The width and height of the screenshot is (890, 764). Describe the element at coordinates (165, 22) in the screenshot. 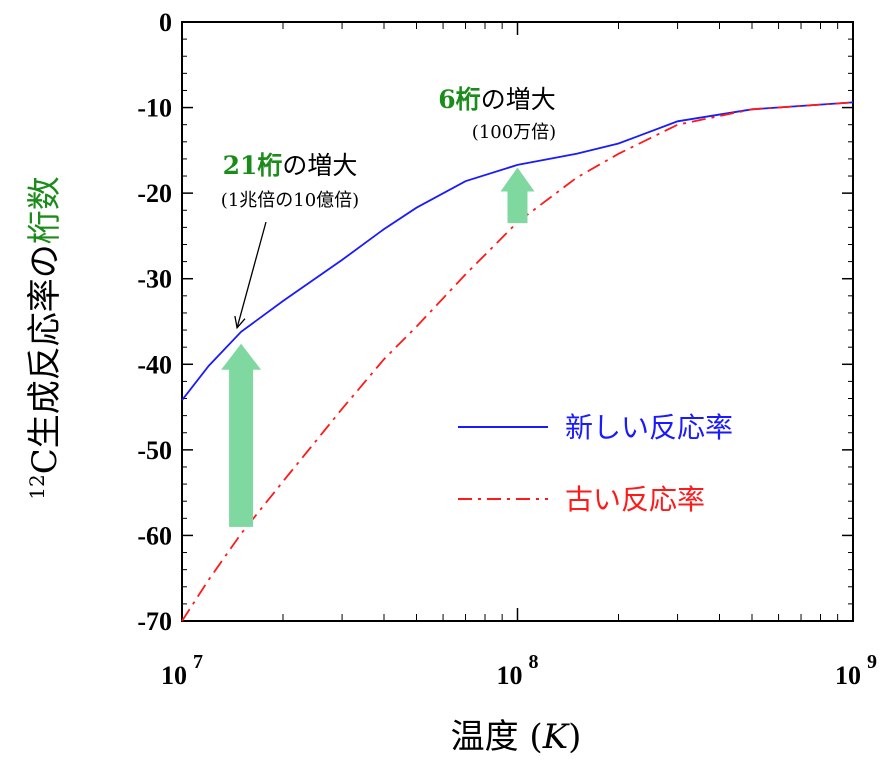

I see `y-tick-label: 0` at that location.